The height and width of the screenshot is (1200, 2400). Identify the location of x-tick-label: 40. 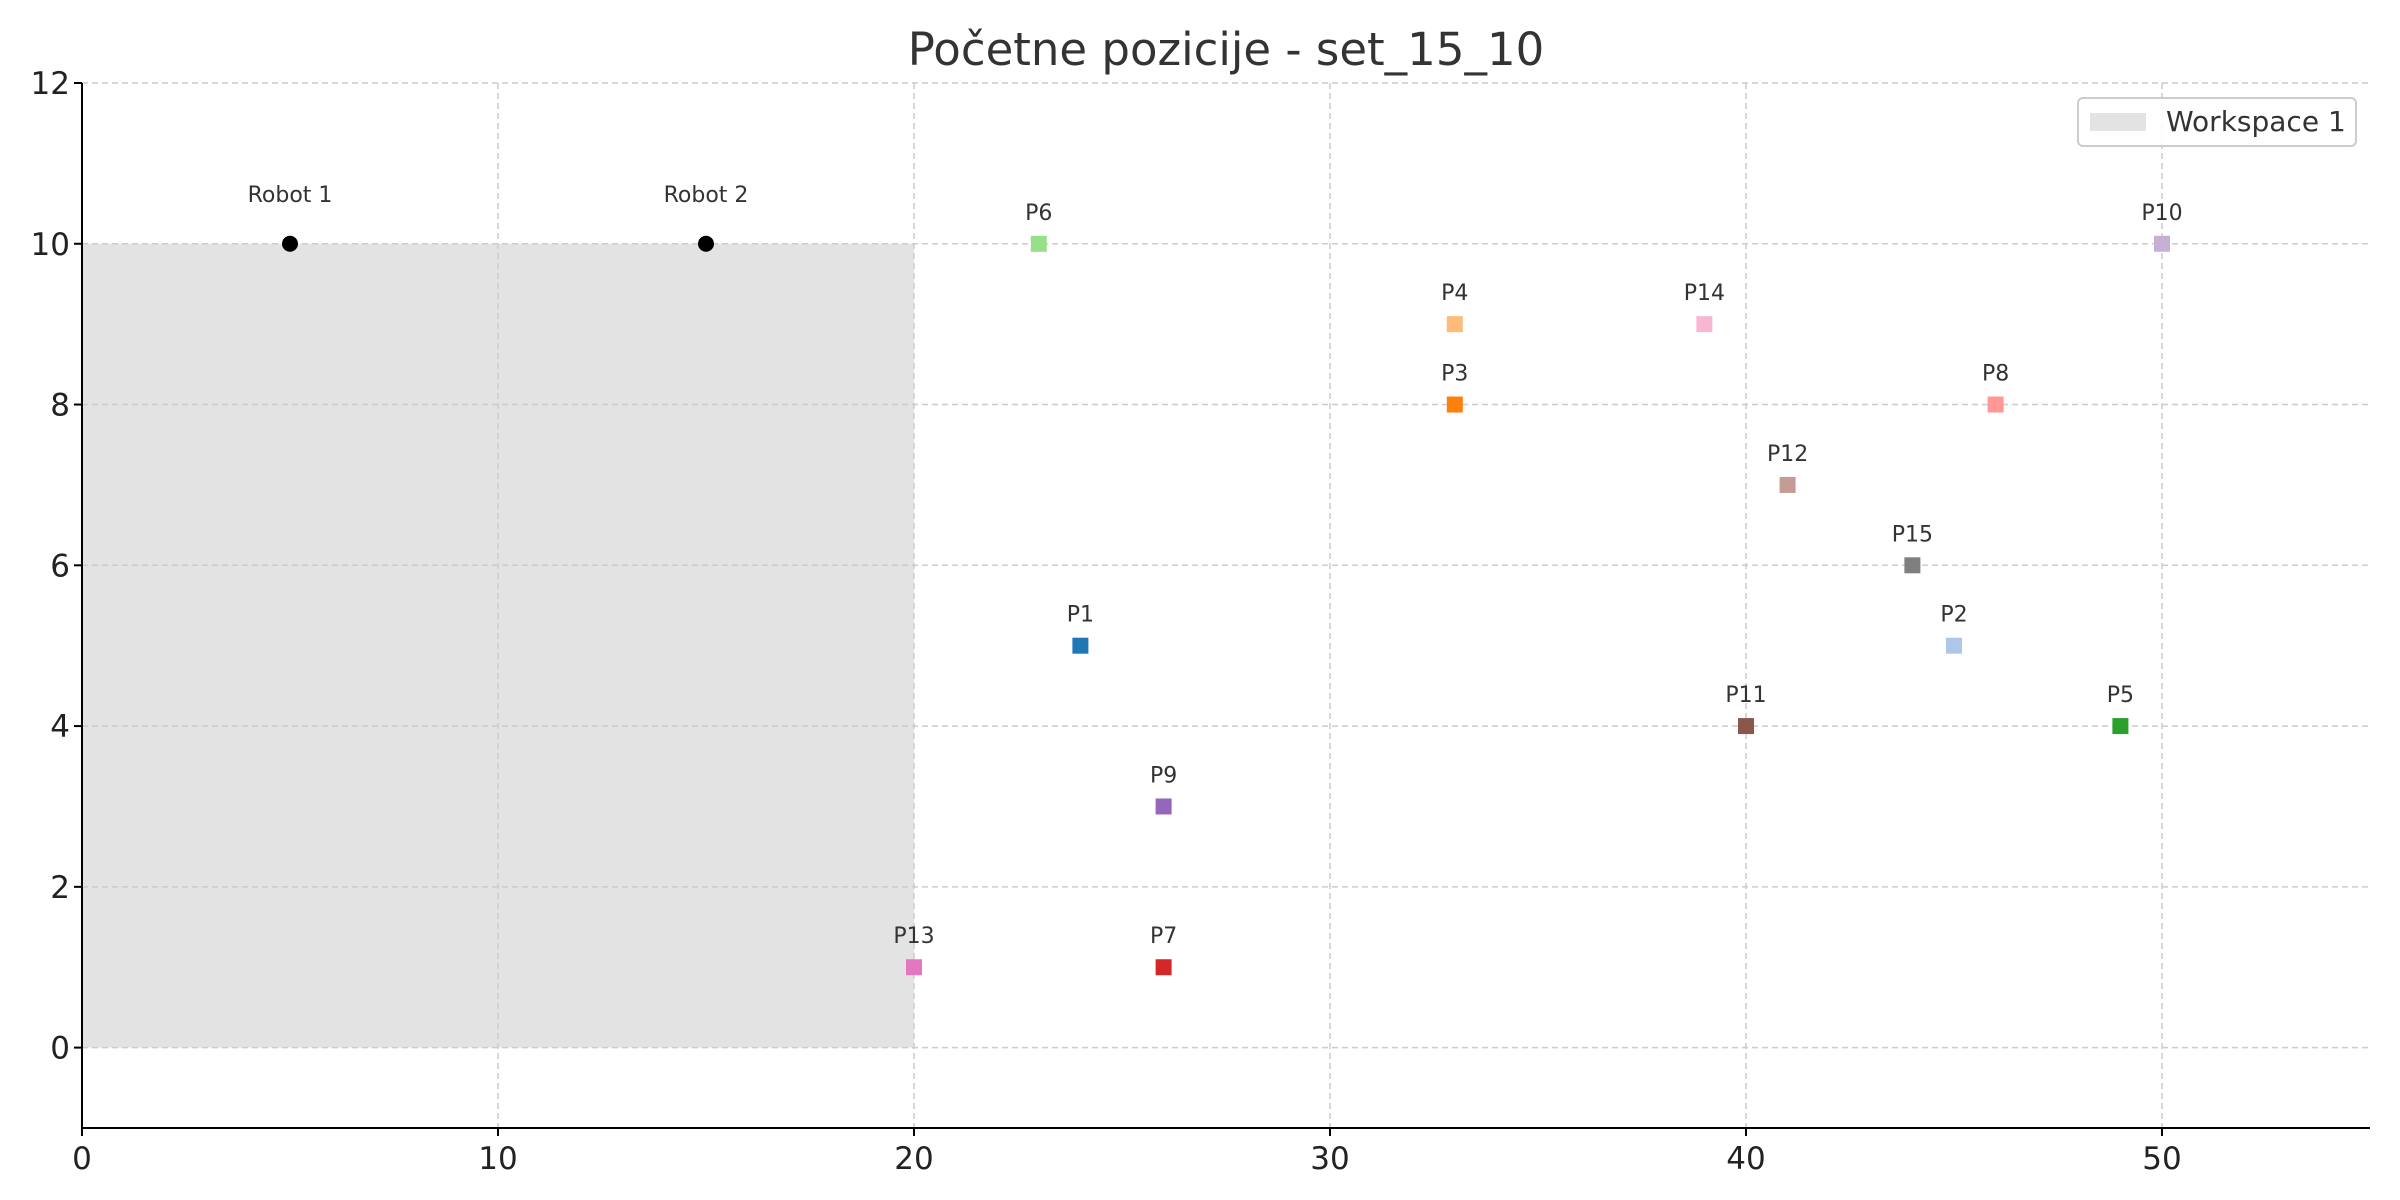
(1745, 1159).